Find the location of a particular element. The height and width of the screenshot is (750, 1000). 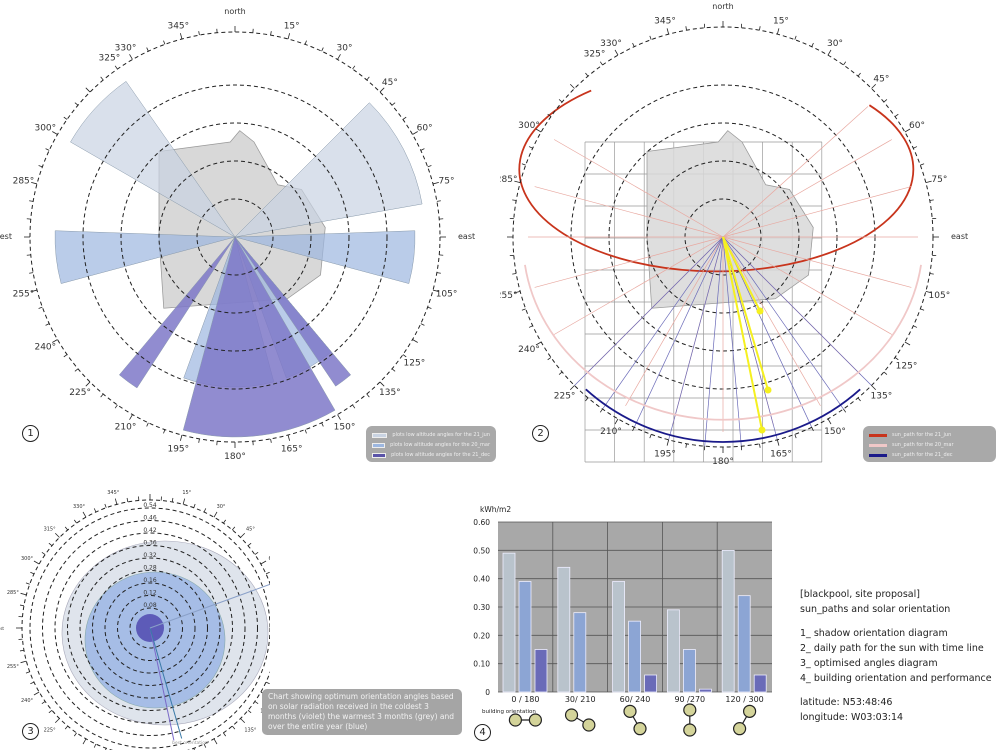

info-item: 2_ daily path for the sun with time line is located at coordinates (892, 648).